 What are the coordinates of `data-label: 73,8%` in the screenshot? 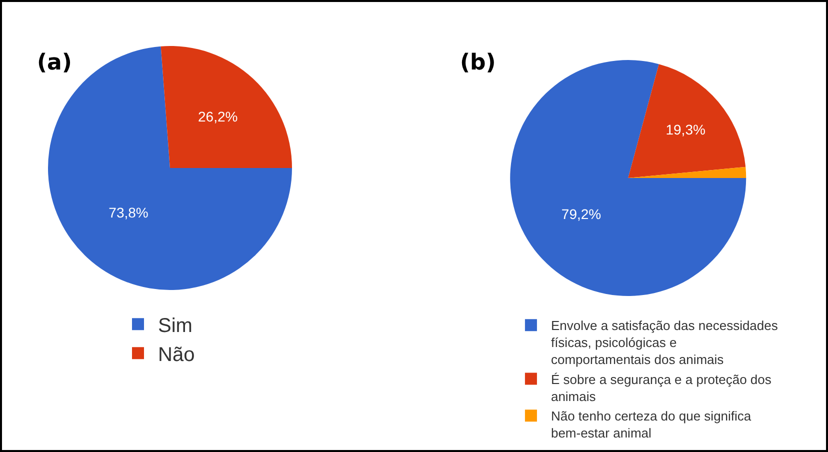 It's located at (128, 212).